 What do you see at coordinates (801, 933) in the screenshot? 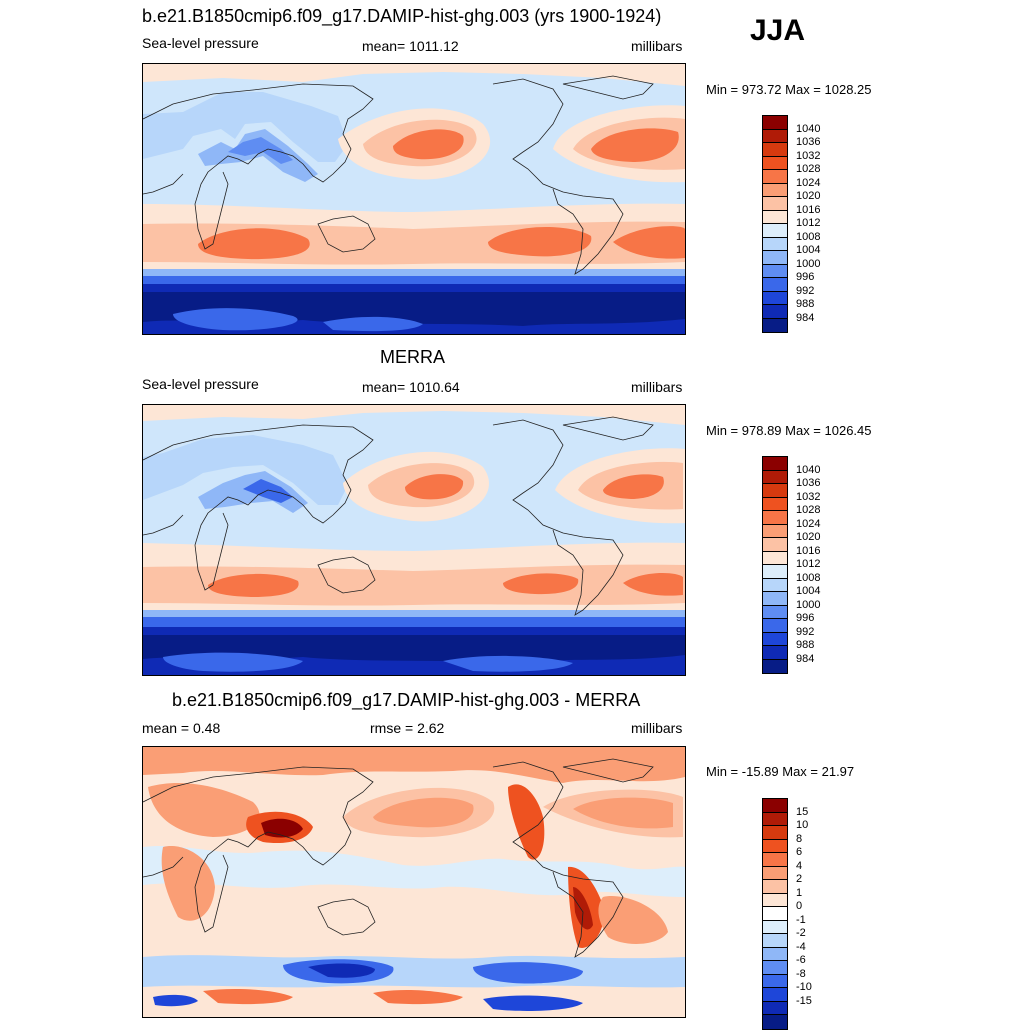
I see `colorbar-label: -2` at bounding box center [801, 933].